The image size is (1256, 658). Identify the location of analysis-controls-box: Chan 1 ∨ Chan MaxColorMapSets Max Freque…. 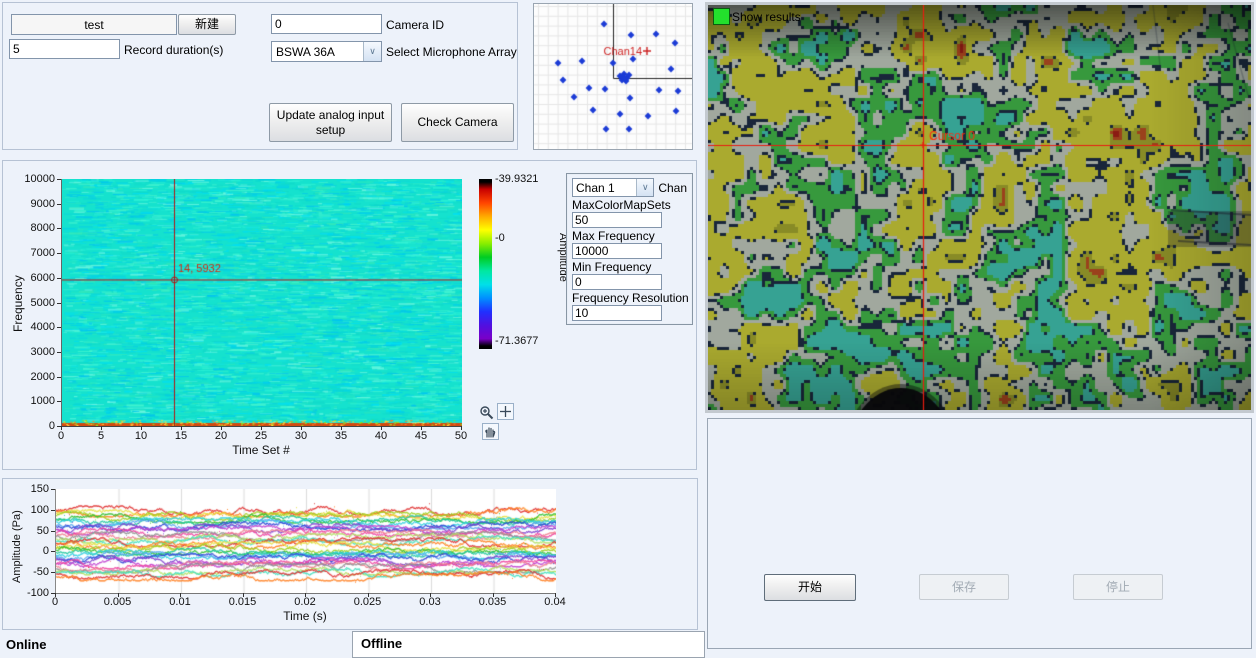
(629, 249).